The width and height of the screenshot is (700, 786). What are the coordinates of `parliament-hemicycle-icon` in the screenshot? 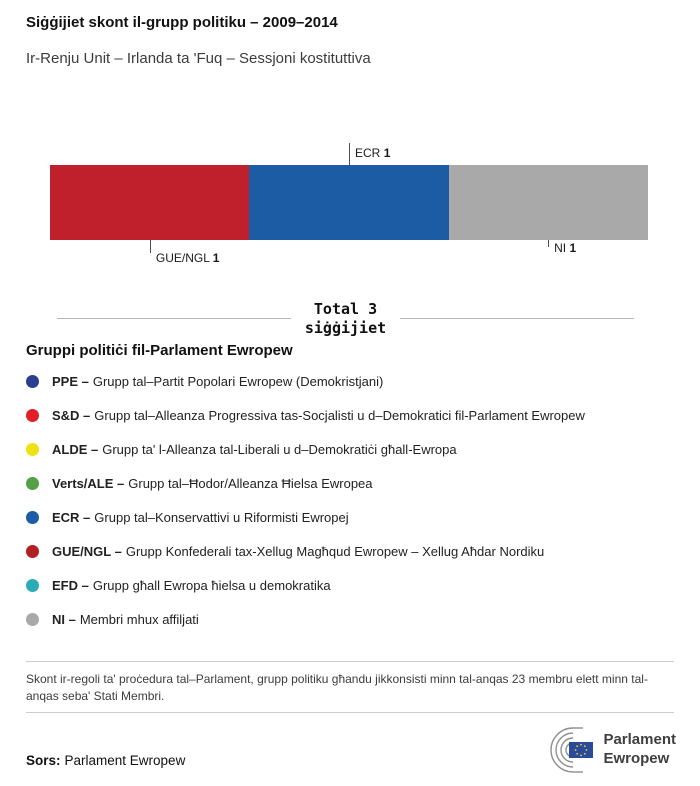 It's located at (572, 750).